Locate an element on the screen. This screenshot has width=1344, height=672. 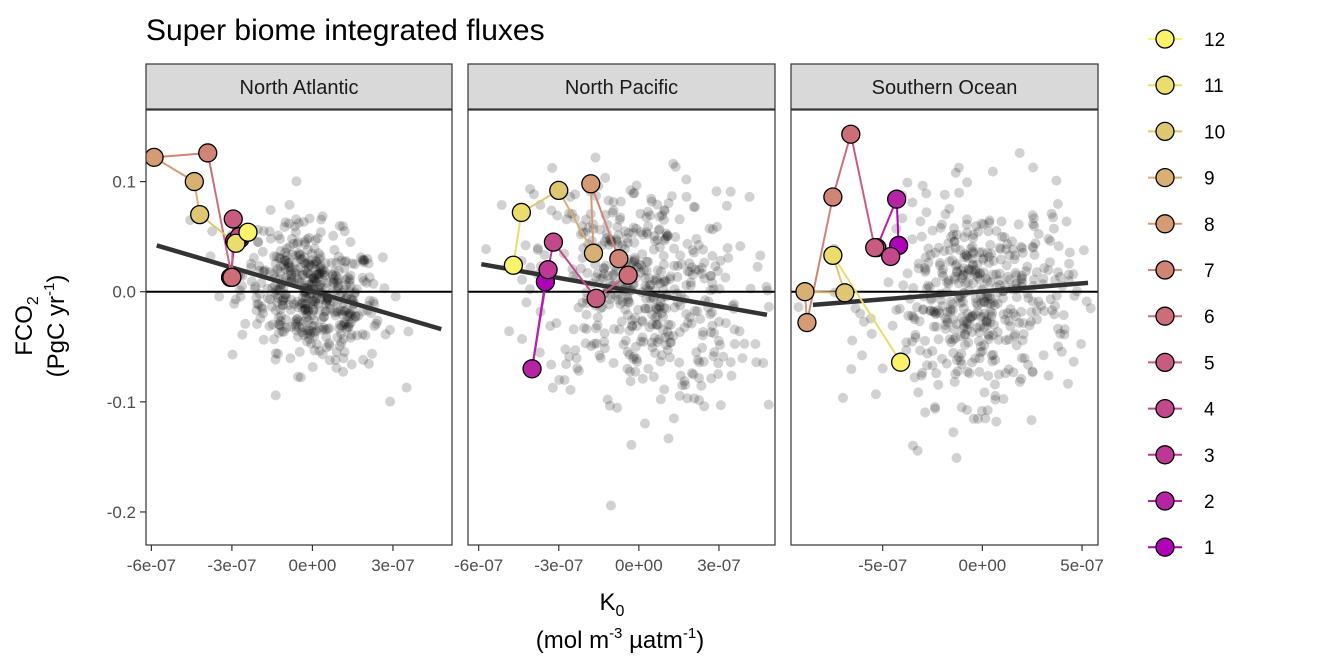
legend-item-1: 1 is located at coordinates (1181, 548).